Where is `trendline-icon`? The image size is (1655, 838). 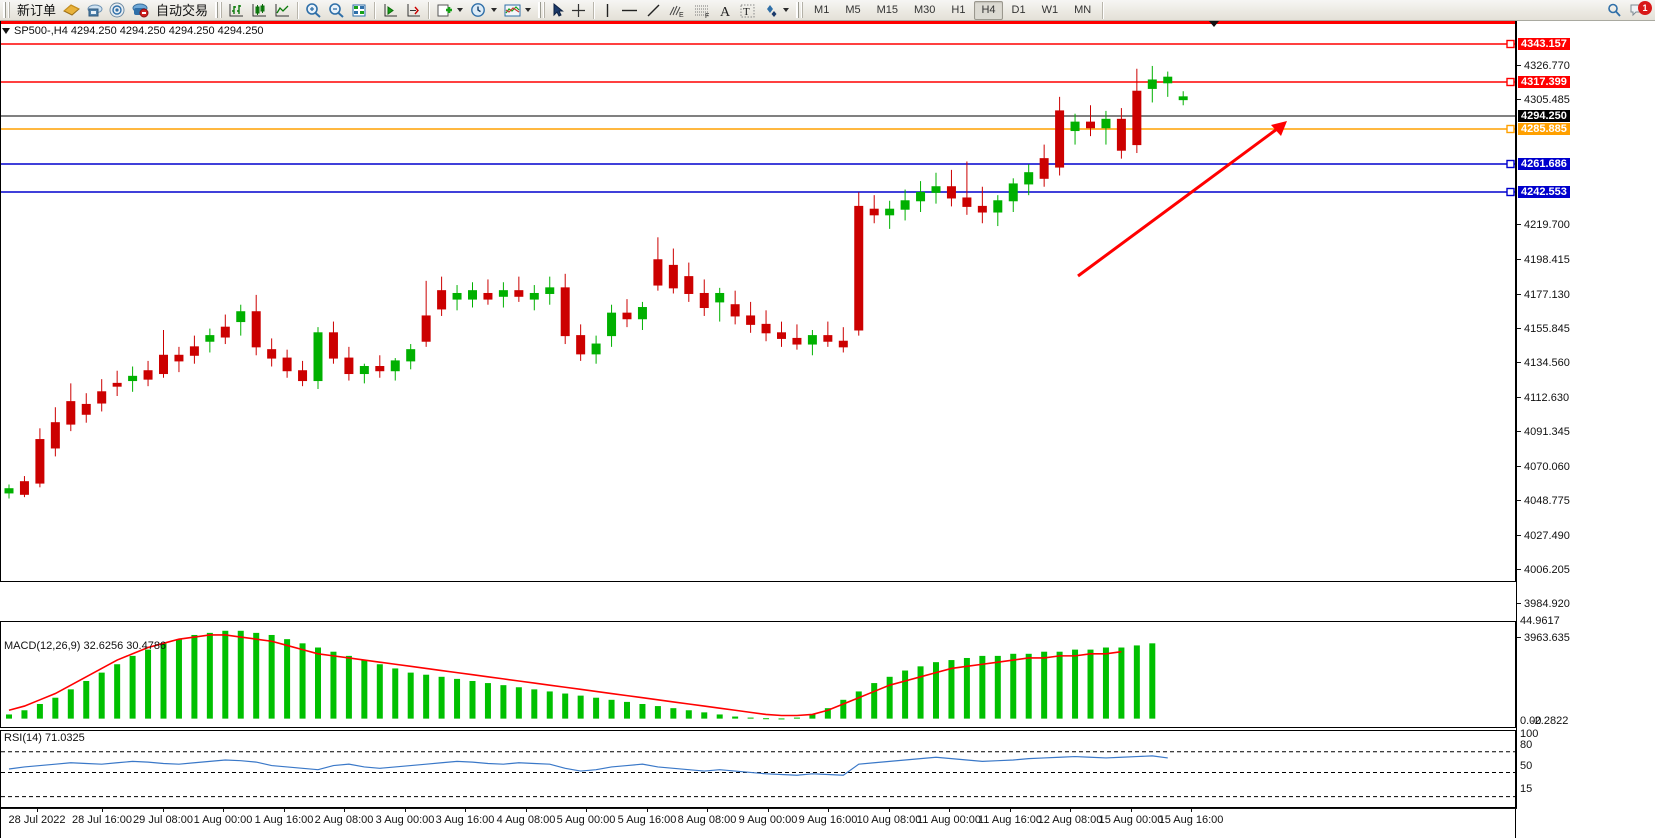 trendline-icon is located at coordinates (653, 10).